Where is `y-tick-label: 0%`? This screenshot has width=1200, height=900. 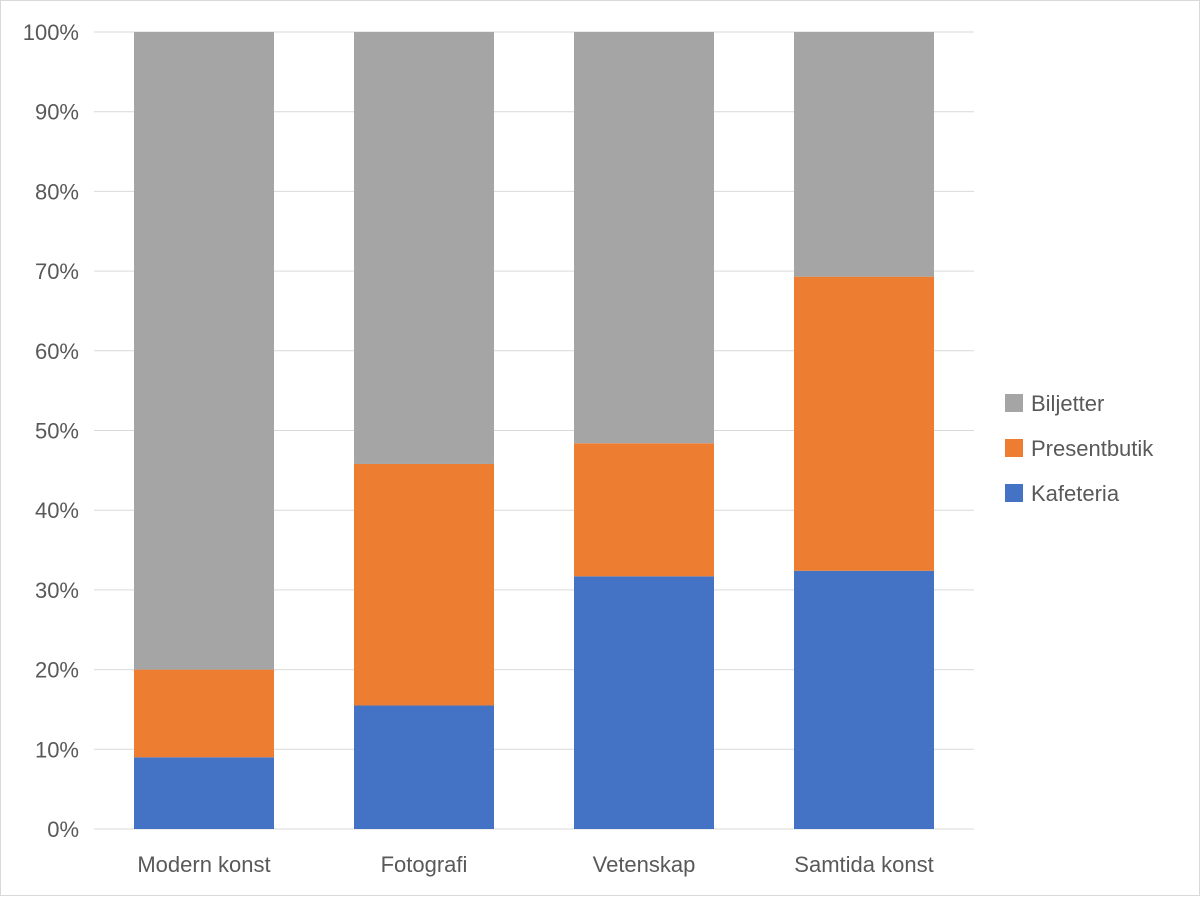 y-tick-label: 0% is located at coordinates (63, 829).